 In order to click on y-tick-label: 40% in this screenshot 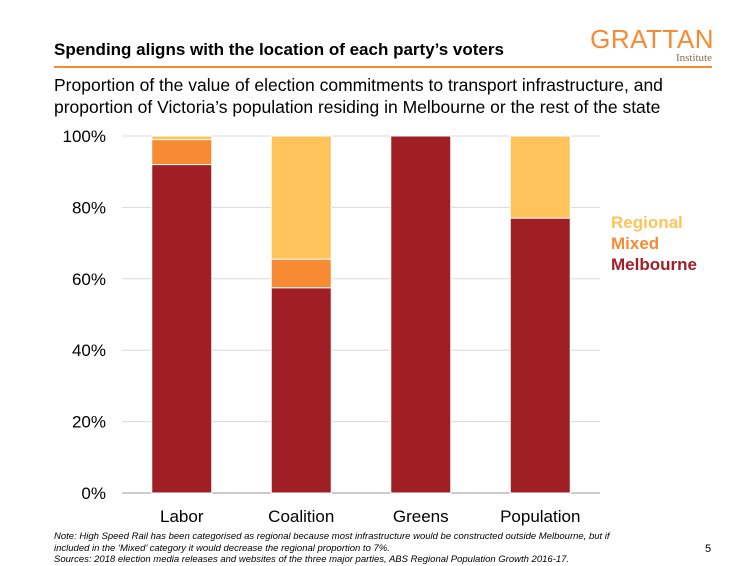, I will do `click(89, 350)`.